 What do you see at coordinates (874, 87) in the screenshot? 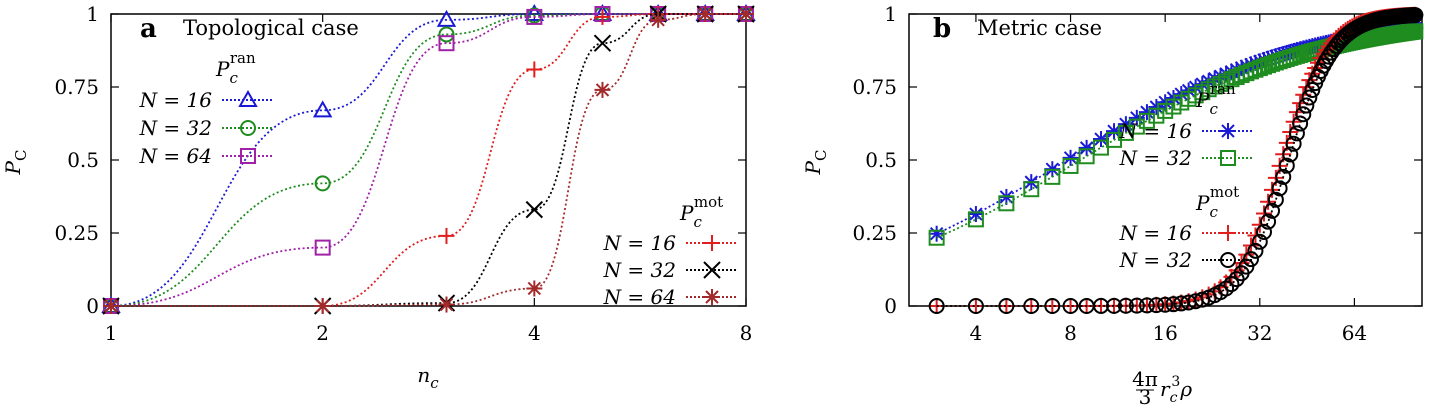
I see `panel-b-ytick-label: 0.75` at bounding box center [874, 87].